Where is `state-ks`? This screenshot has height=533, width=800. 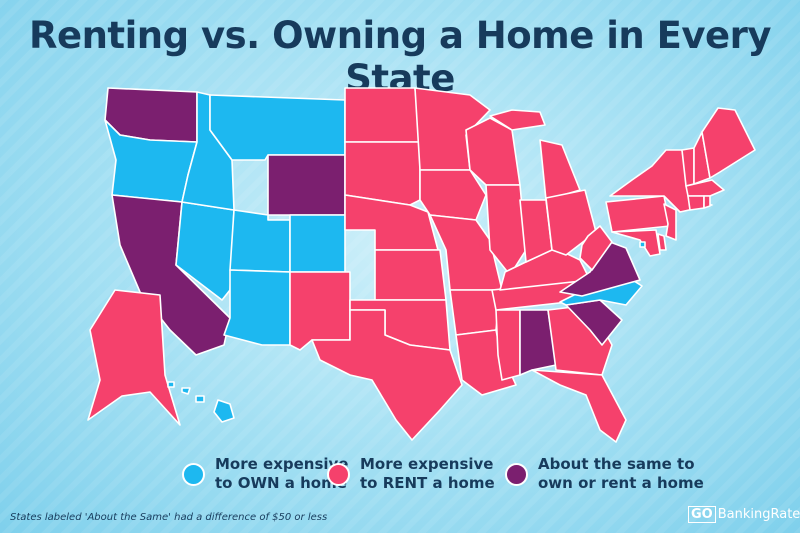
state-ks is located at coordinates (410, 275).